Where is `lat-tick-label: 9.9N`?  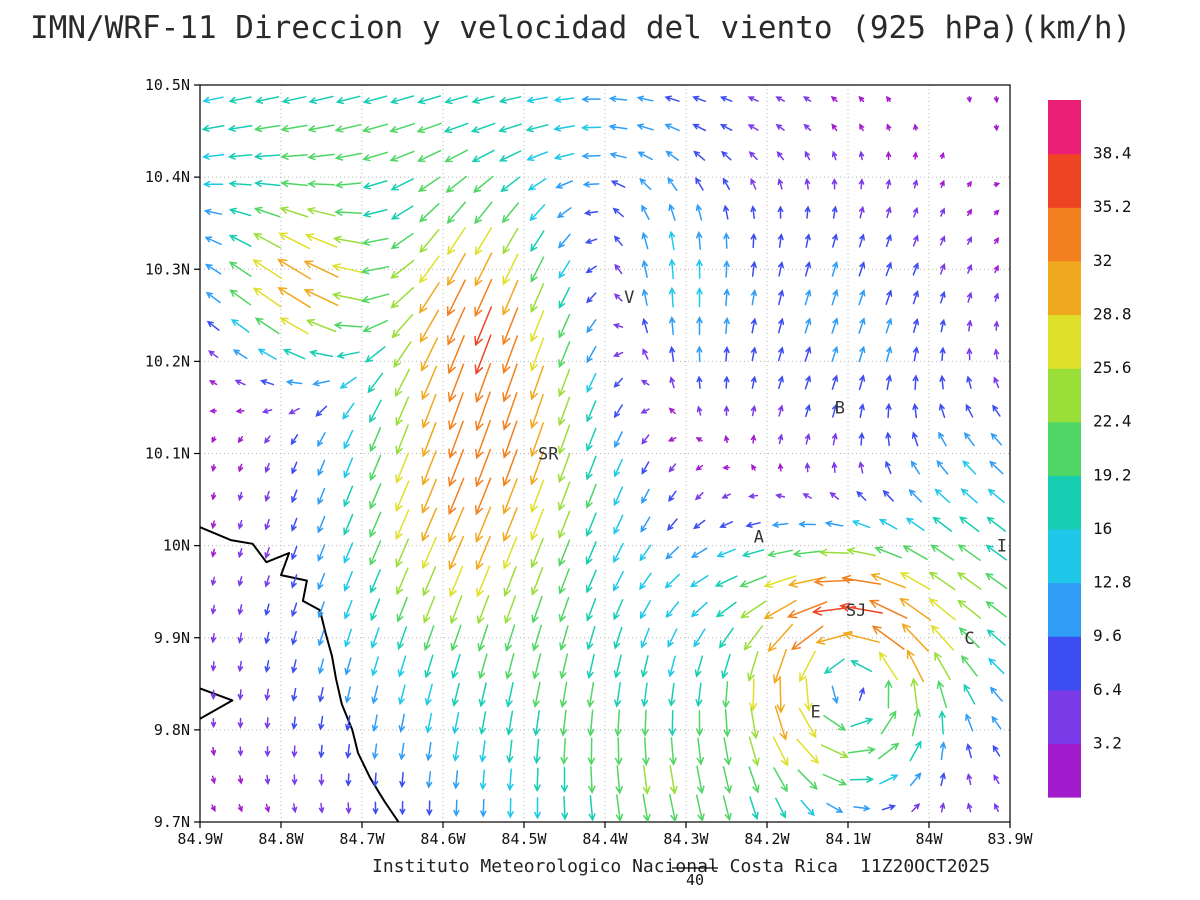
lat-tick-label: 9.9N is located at coordinates (172, 638).